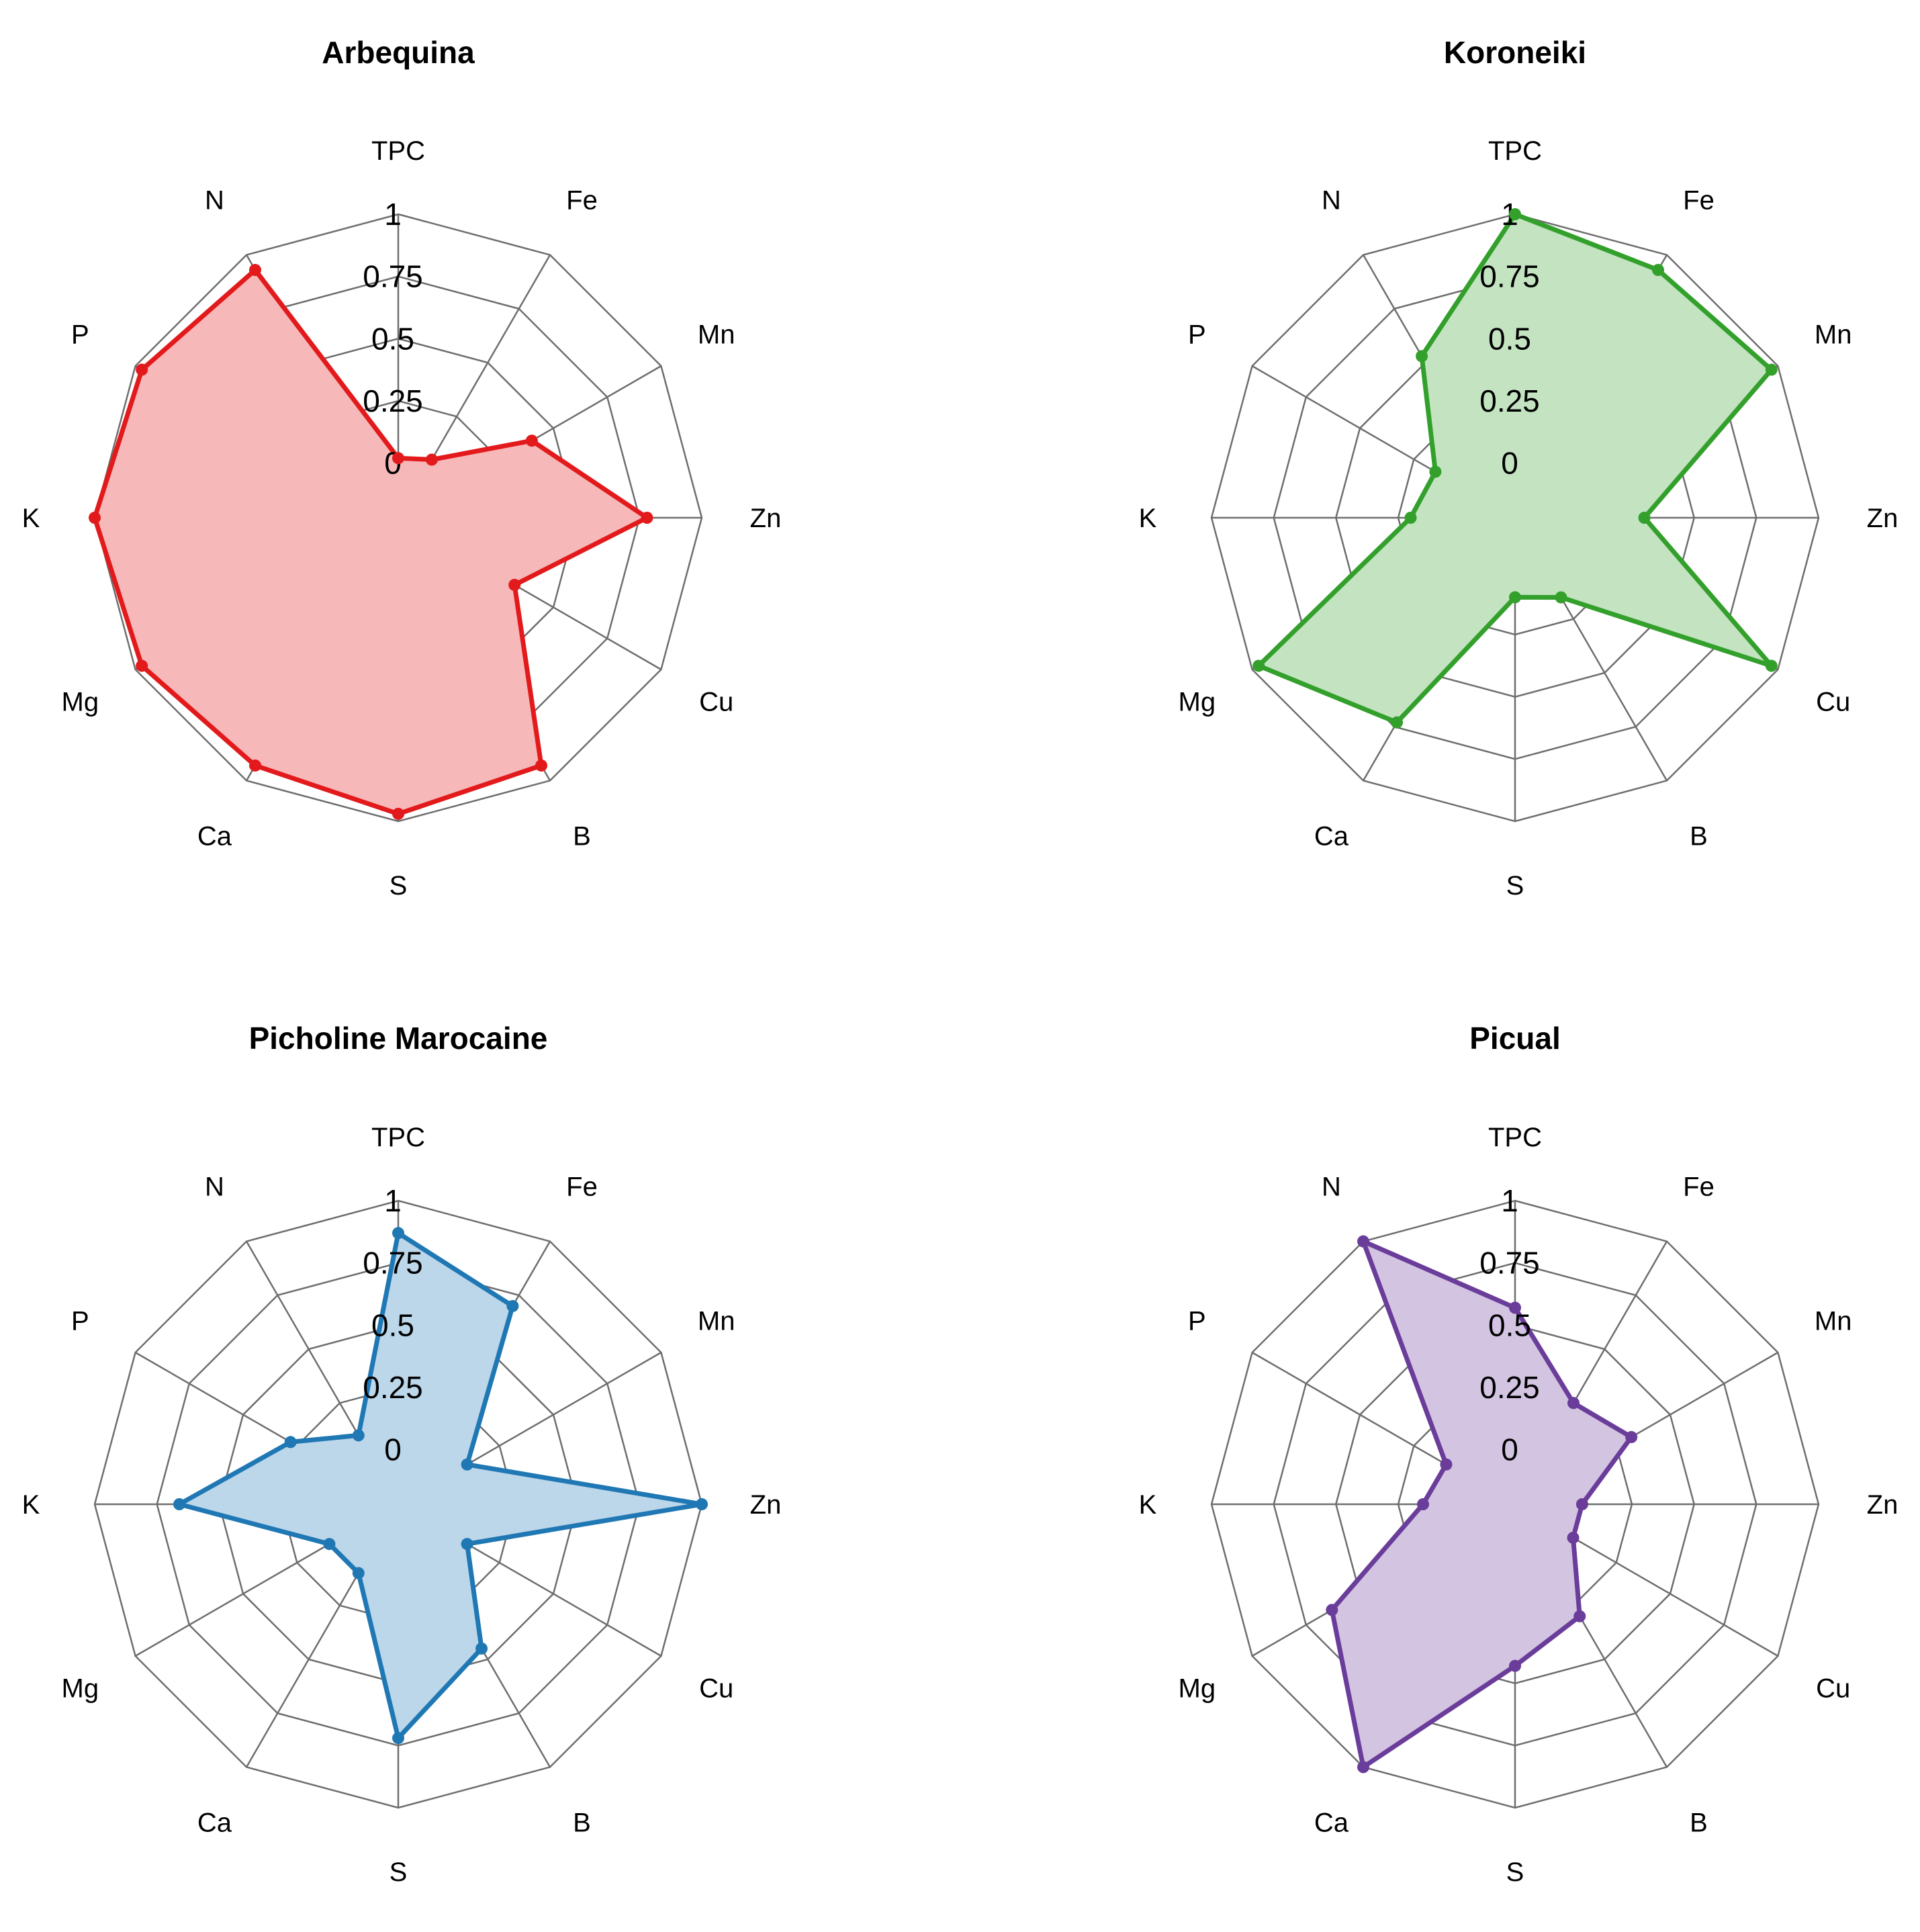 The height and width of the screenshot is (1932, 1920). What do you see at coordinates (1515, 52) in the screenshot?
I see `chart-title: Koroneiki` at bounding box center [1515, 52].